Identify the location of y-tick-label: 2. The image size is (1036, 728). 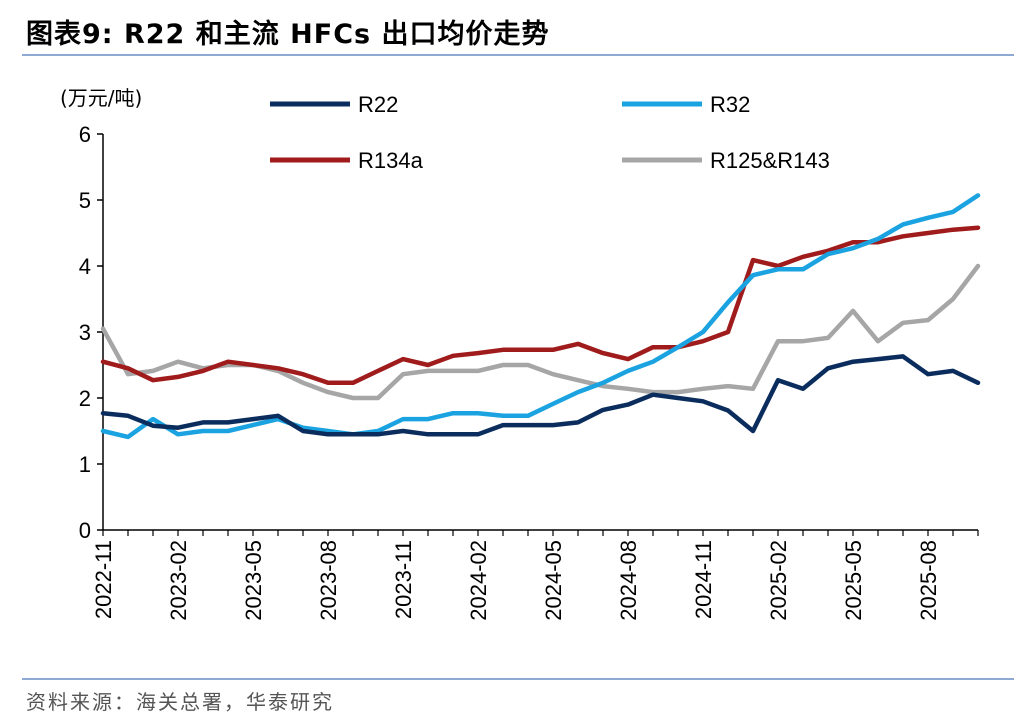
(85, 398).